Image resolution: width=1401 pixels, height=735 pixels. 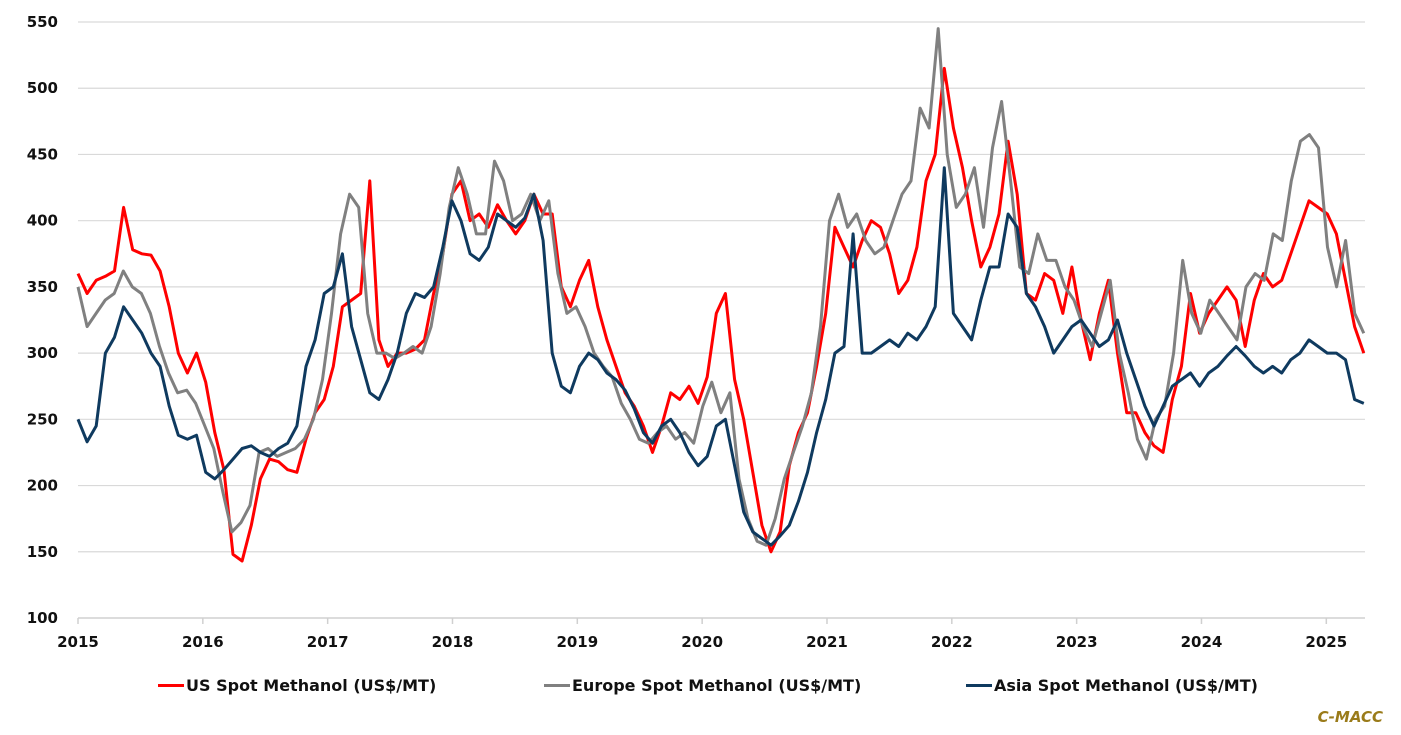 I want to click on y-axis-ticks: 100 150 200 250 300 350 400 450 500 550, so click(x=42, y=320).